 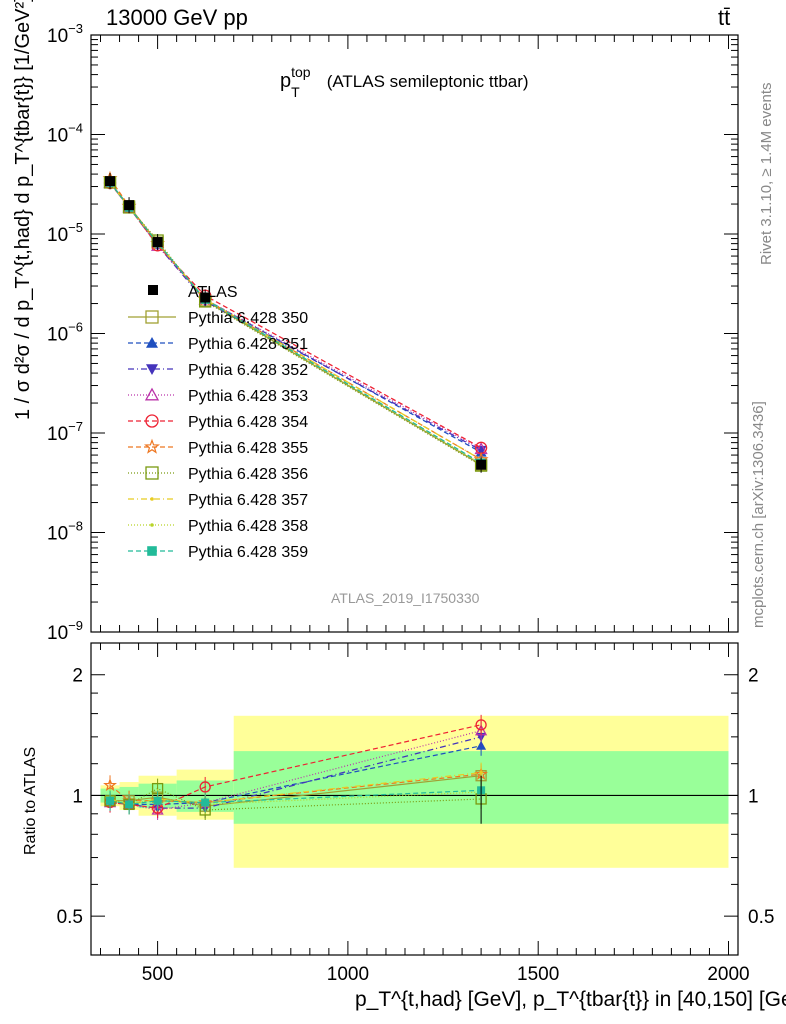 What do you see at coordinates (153, 290) in the screenshot?
I see `legend-atlas-marker` at bounding box center [153, 290].